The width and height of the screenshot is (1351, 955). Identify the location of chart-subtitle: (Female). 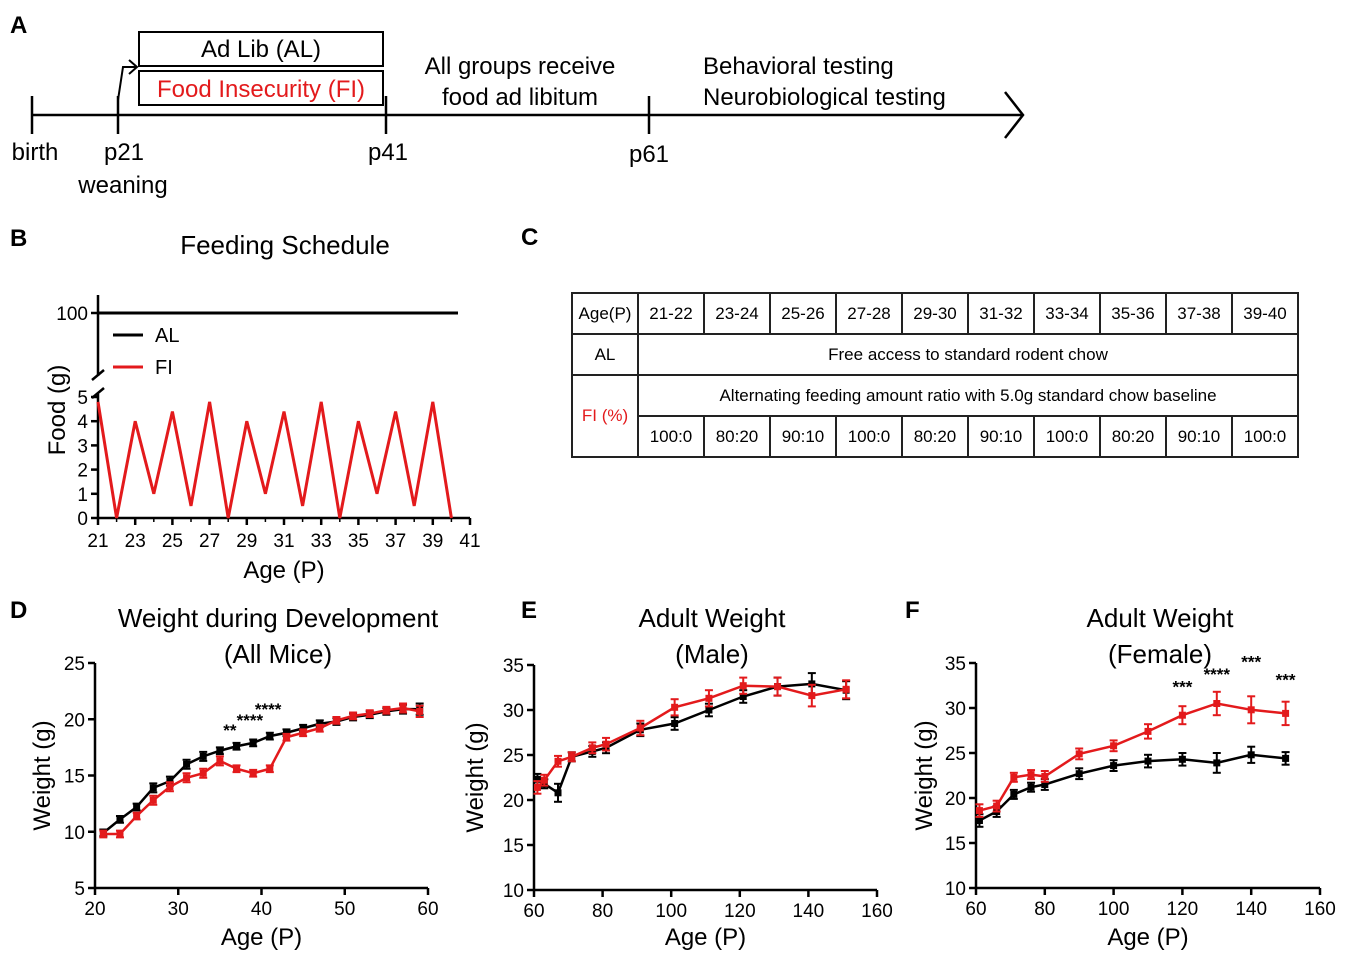
(1160, 654).